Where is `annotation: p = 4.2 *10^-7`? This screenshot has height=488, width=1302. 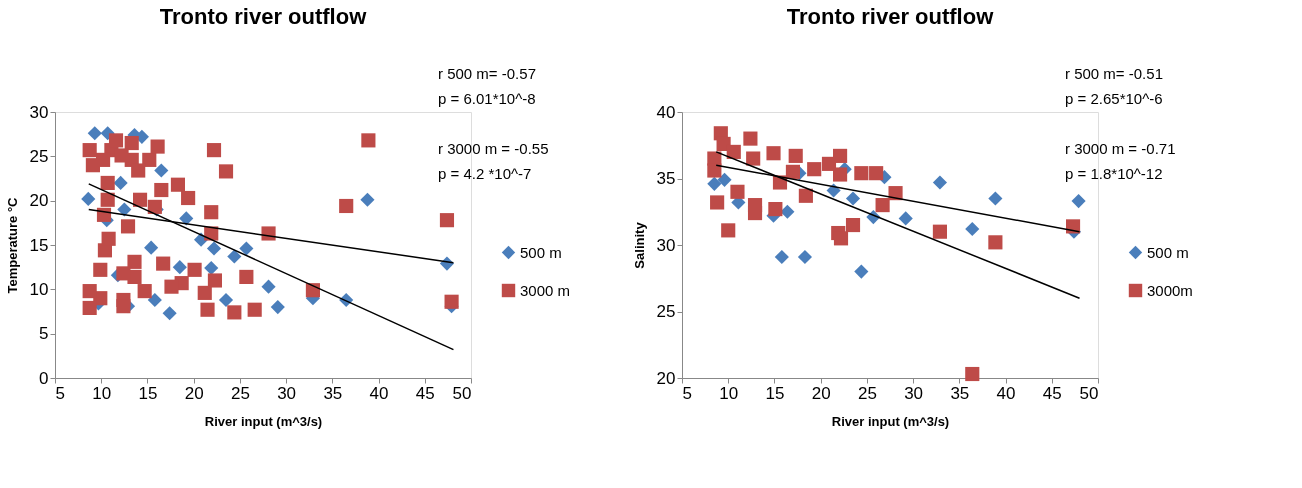
annotation: p = 4.2 *10^-7 is located at coordinates (485, 173).